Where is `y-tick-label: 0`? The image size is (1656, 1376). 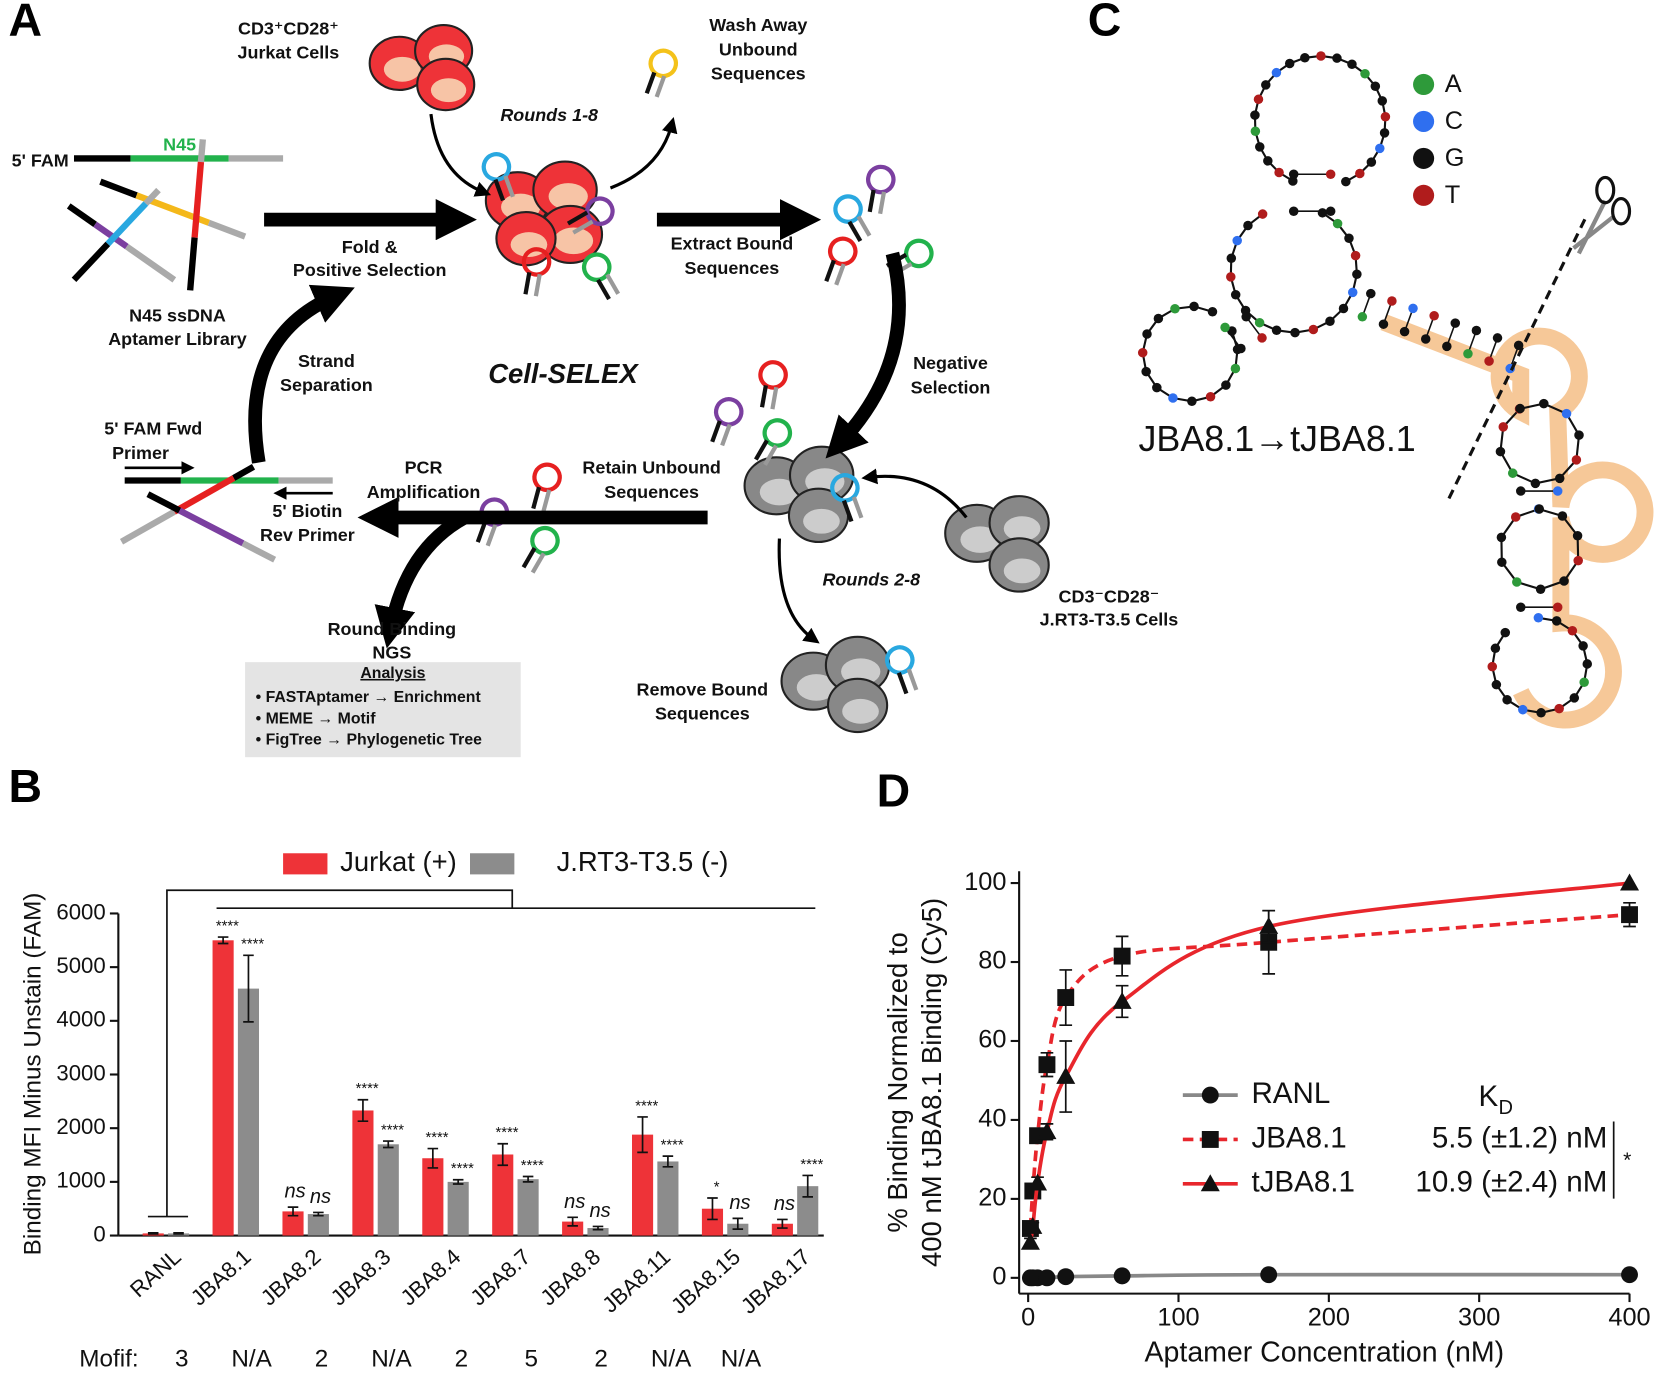 y-tick-label: 0 is located at coordinates (999, 1277).